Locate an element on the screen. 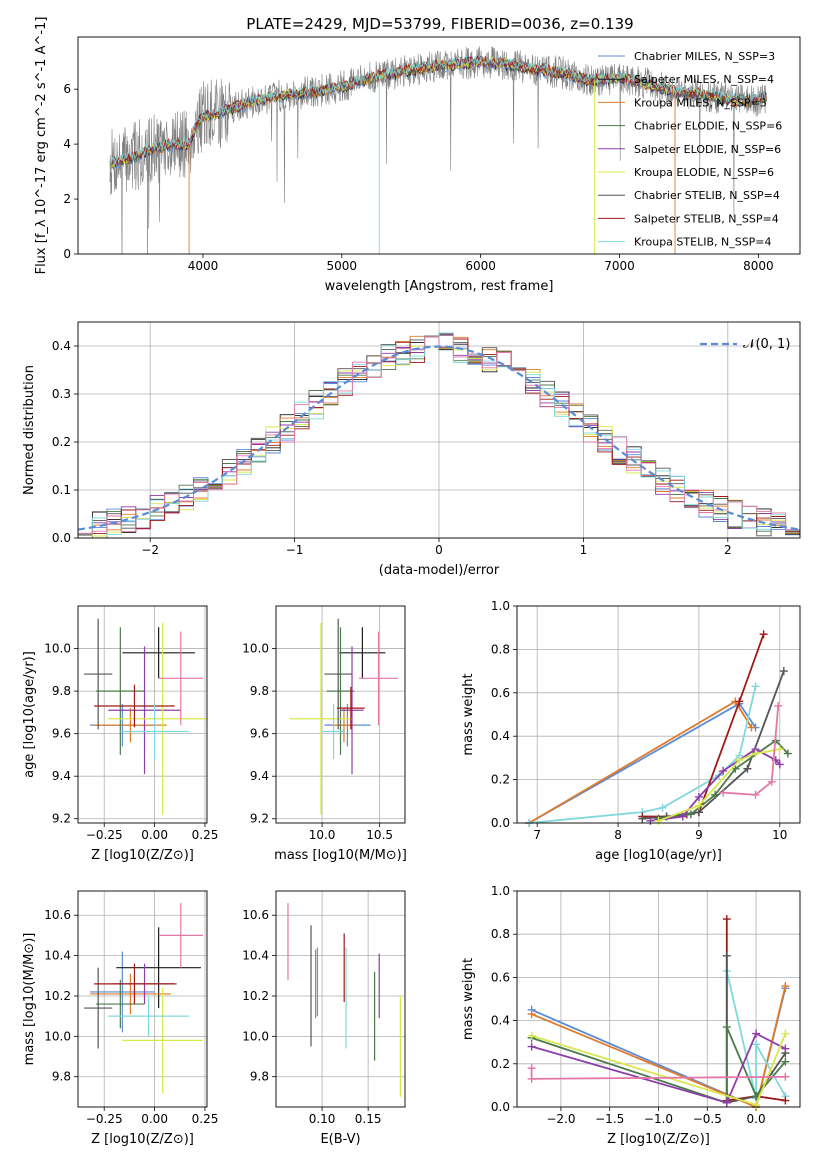  x-tick-label: 0 is located at coordinates (439, 550).